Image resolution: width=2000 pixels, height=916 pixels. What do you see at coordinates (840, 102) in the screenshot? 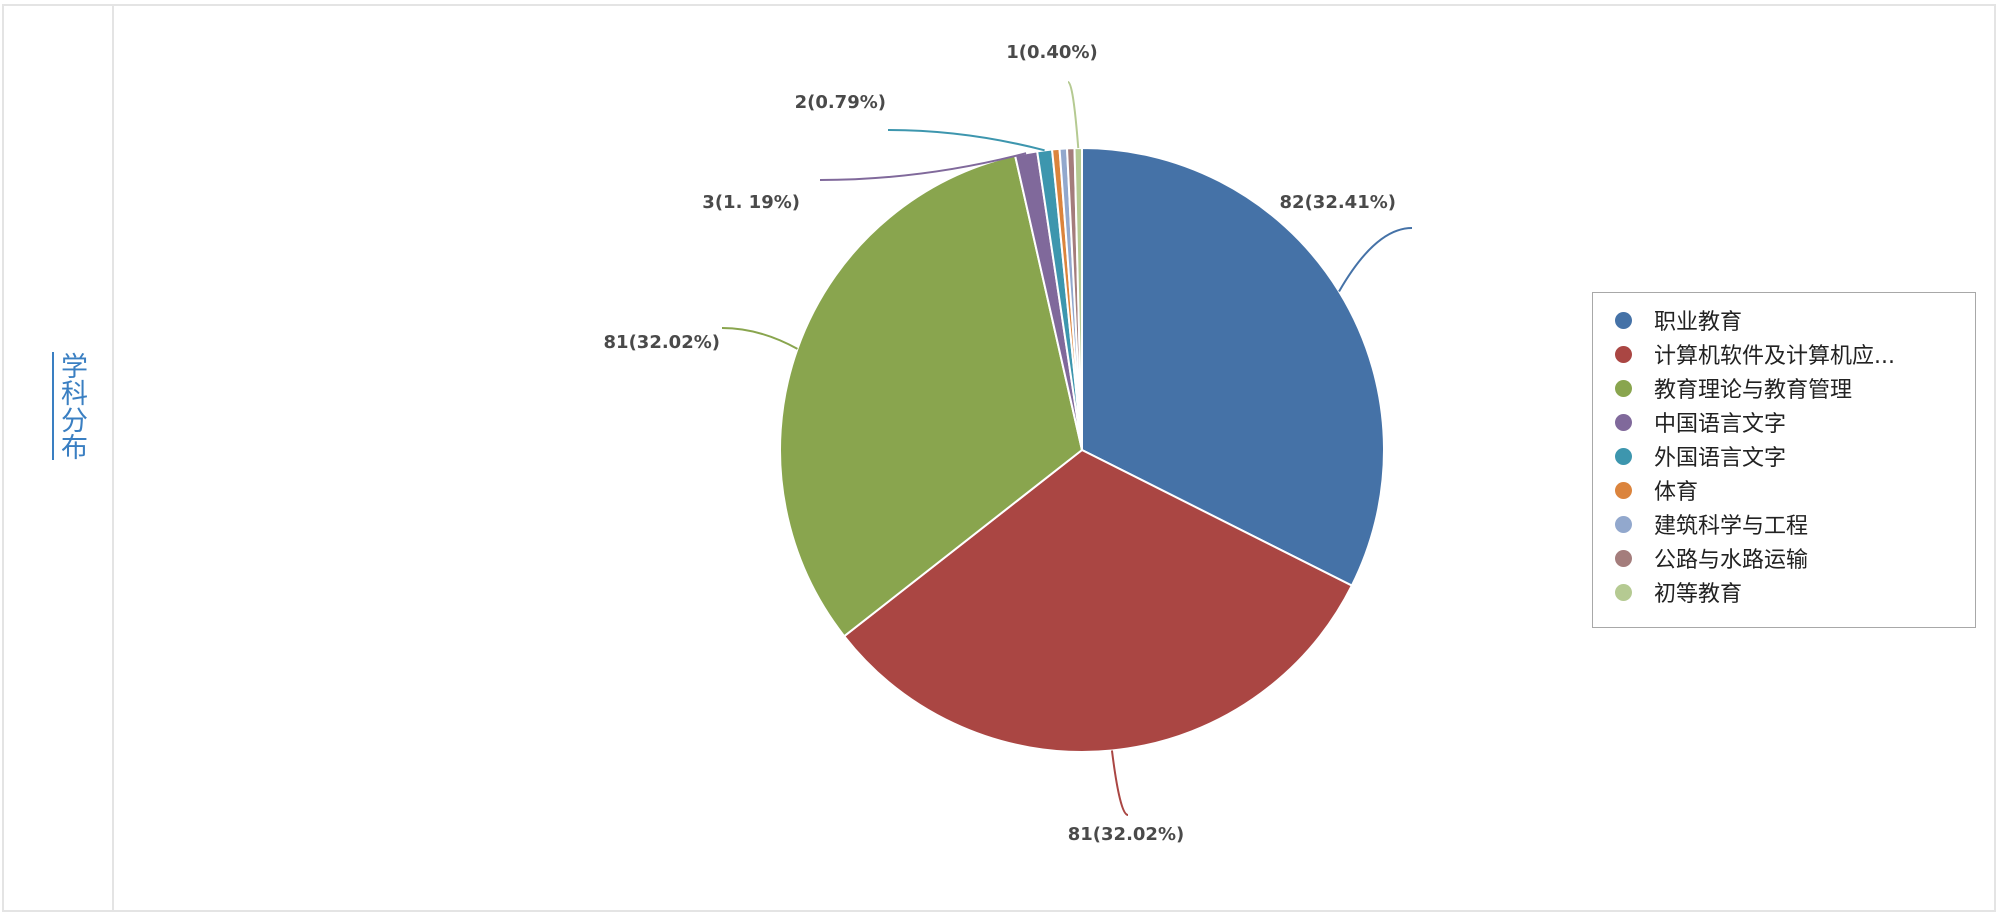
I see `data-label-5: 2(0.79%)` at bounding box center [840, 102].